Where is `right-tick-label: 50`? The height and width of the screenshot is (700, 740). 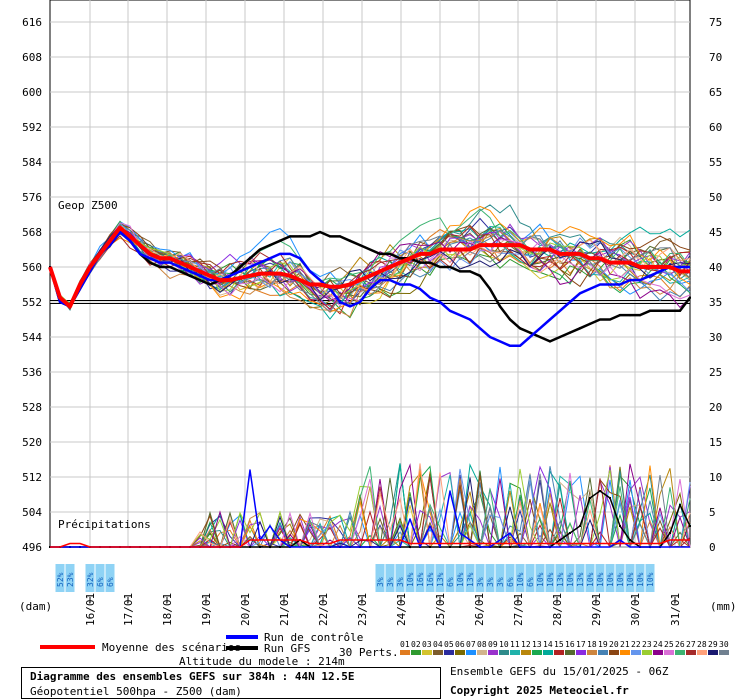
right-tick-label: 50 is located at coordinates (715, 197).